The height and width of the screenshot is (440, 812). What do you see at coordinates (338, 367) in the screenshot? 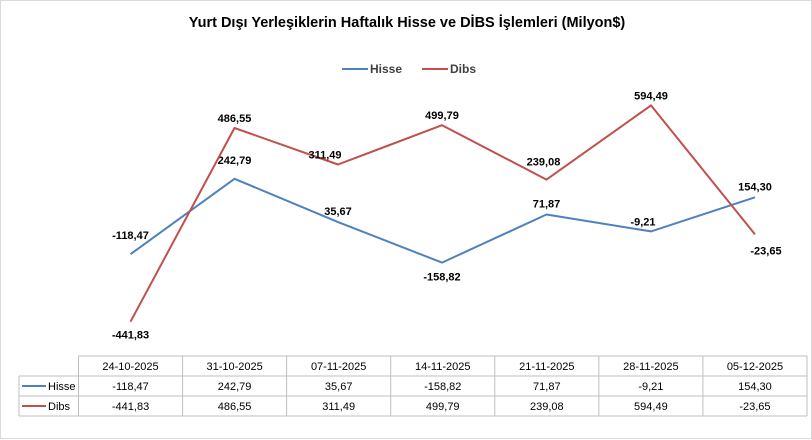
I see `table-header-cell: 07-11-2025` at bounding box center [338, 367].